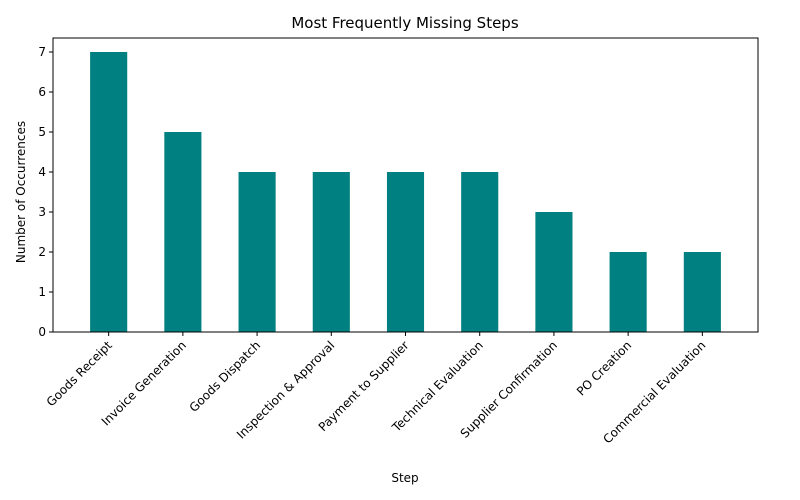 The width and height of the screenshot is (800, 500). I want to click on y-tick-label-2: 2, so click(42, 252).